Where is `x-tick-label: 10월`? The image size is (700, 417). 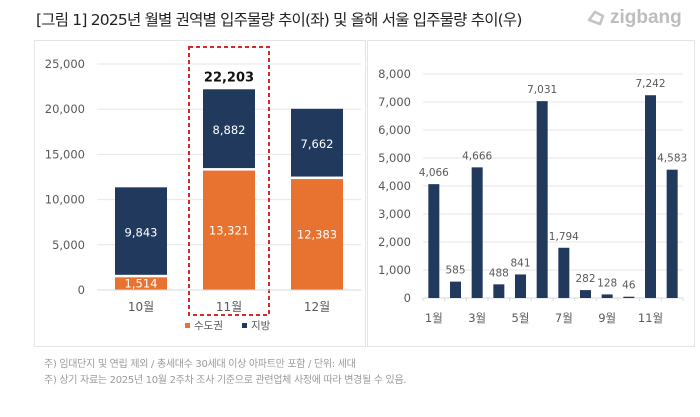
x-tick-label: 10월 is located at coordinates (141, 307).